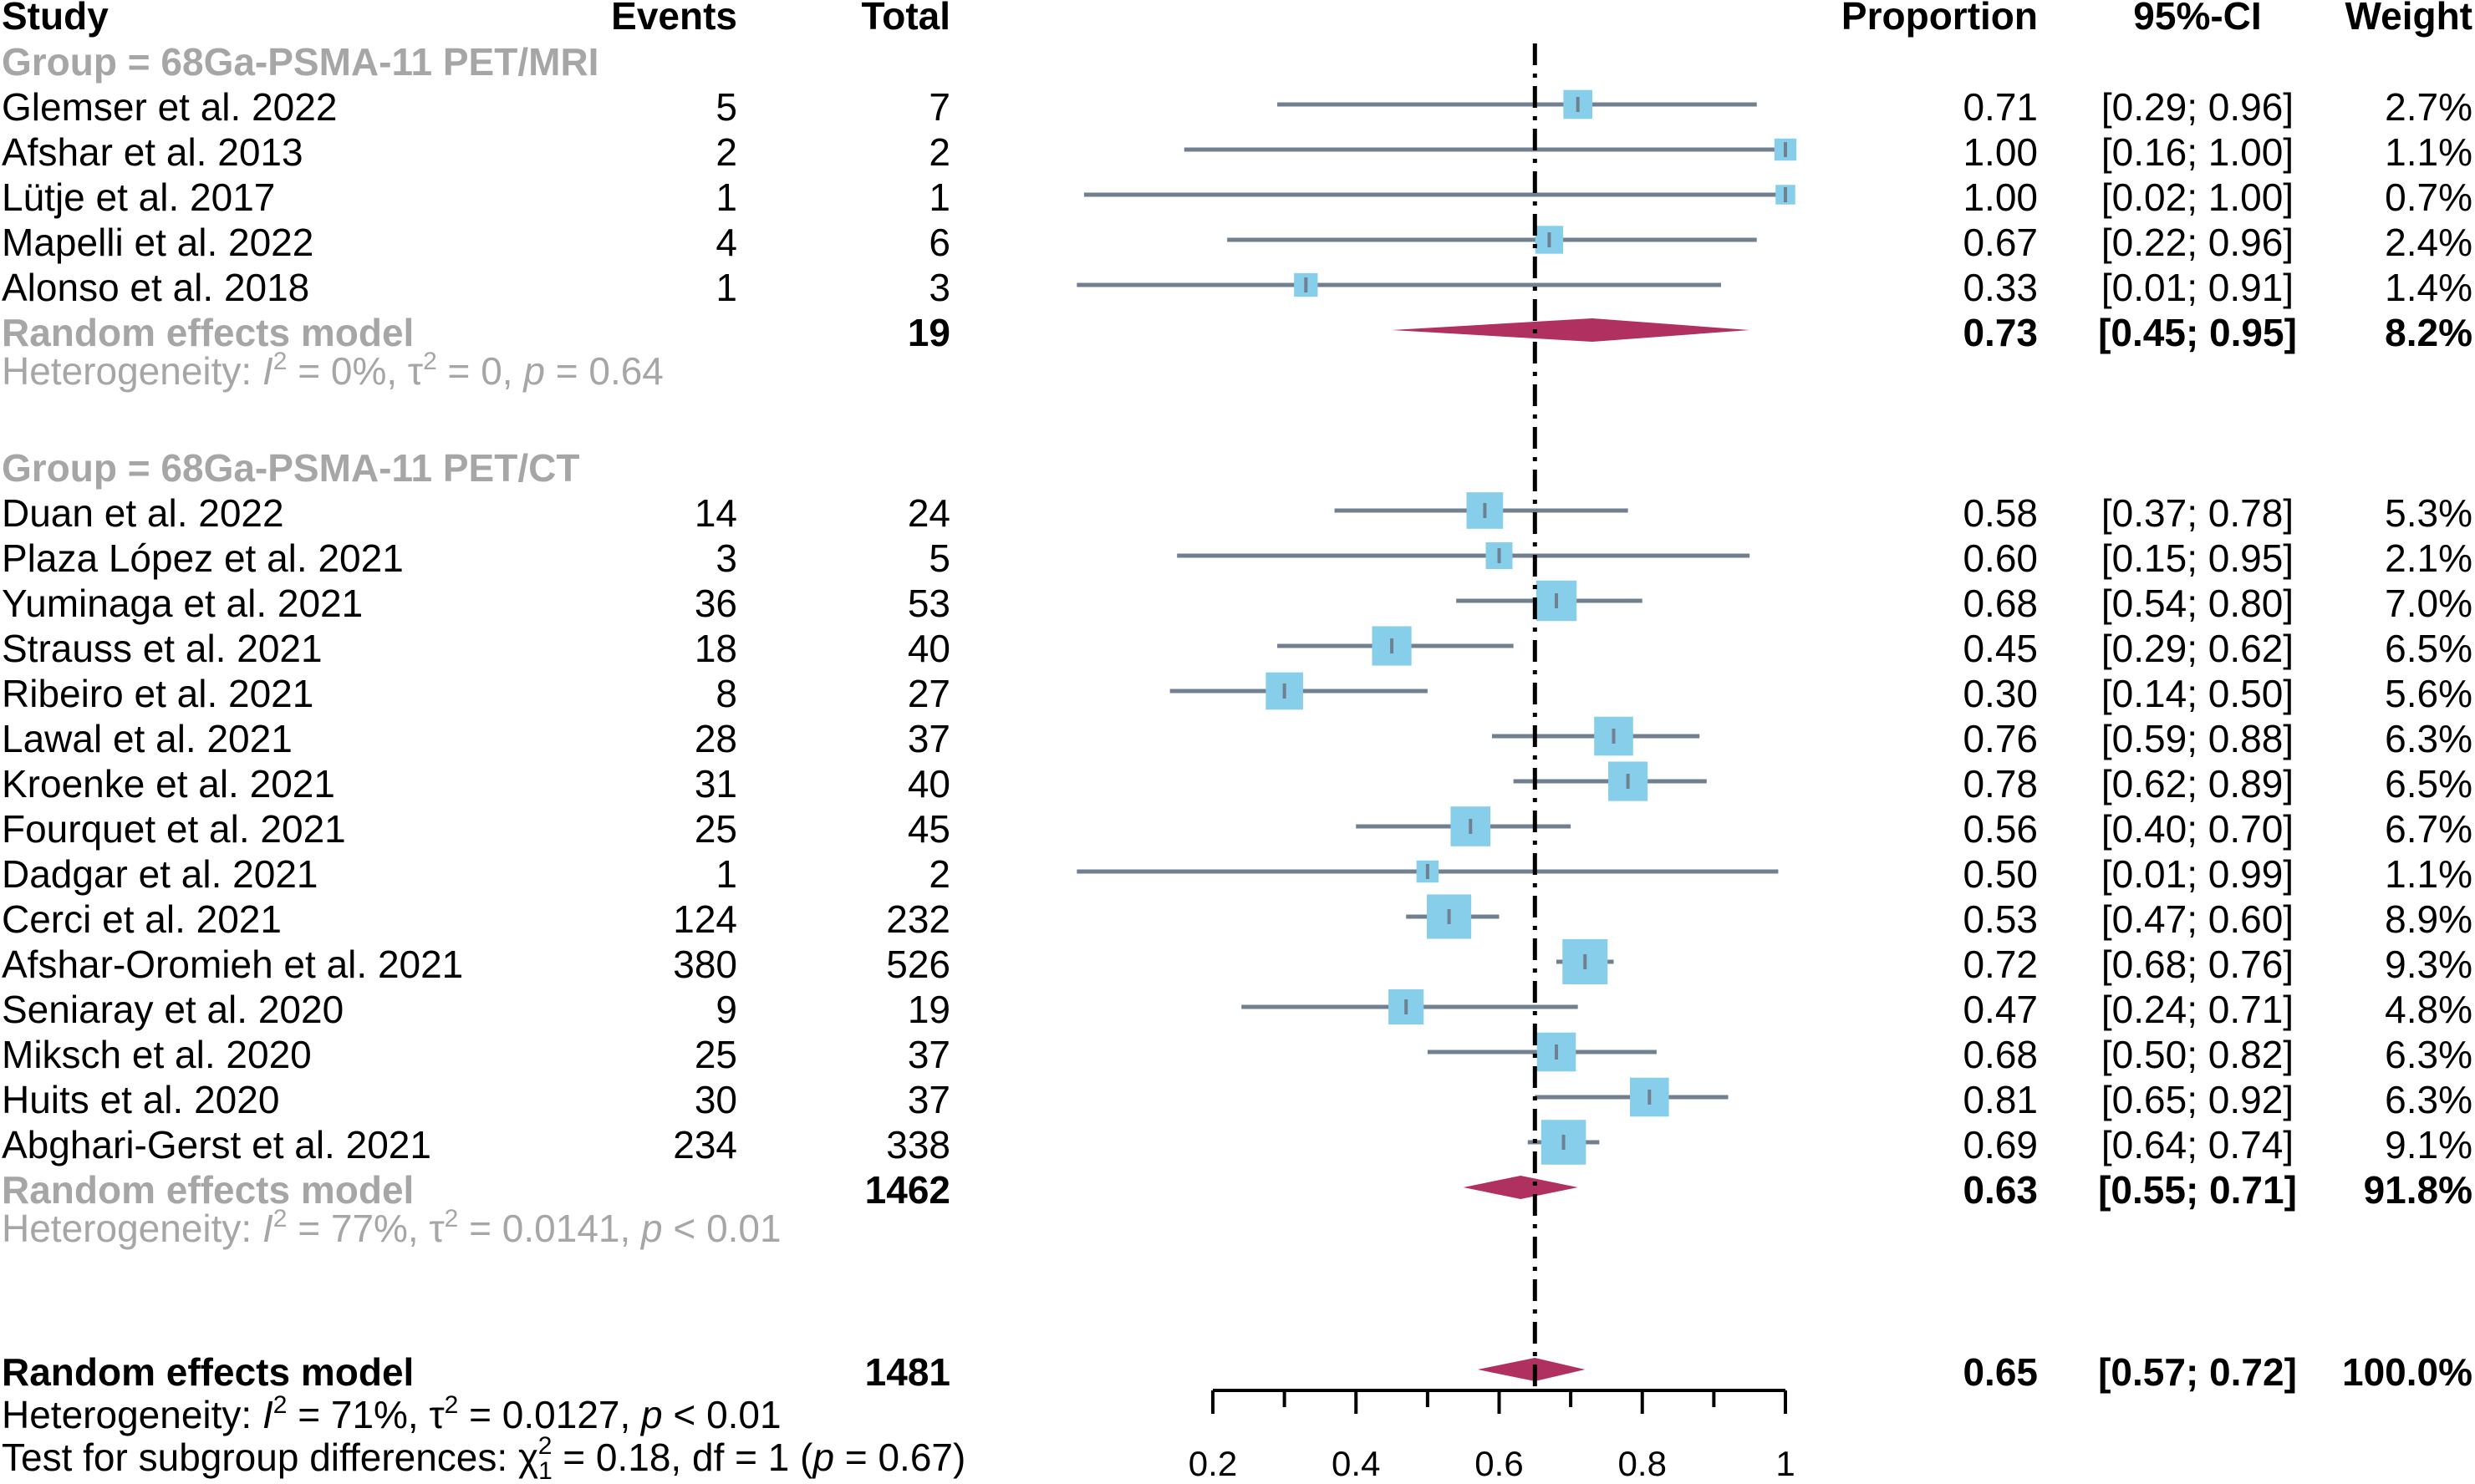 The height and width of the screenshot is (1484, 2475). What do you see at coordinates (2000, 1190) in the screenshot?
I see `pooled-proportion: 0.63` at bounding box center [2000, 1190].